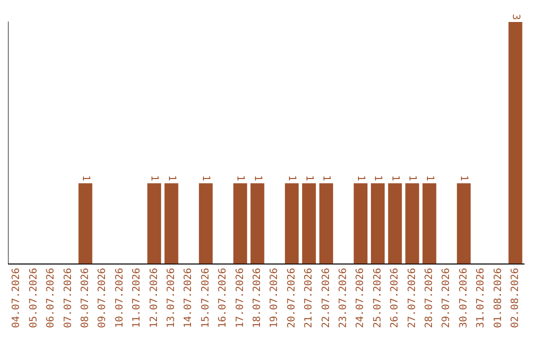  What do you see at coordinates (412, 298) in the screenshot?
I see `x-tick-label: 27.07.2026` at bounding box center [412, 298].